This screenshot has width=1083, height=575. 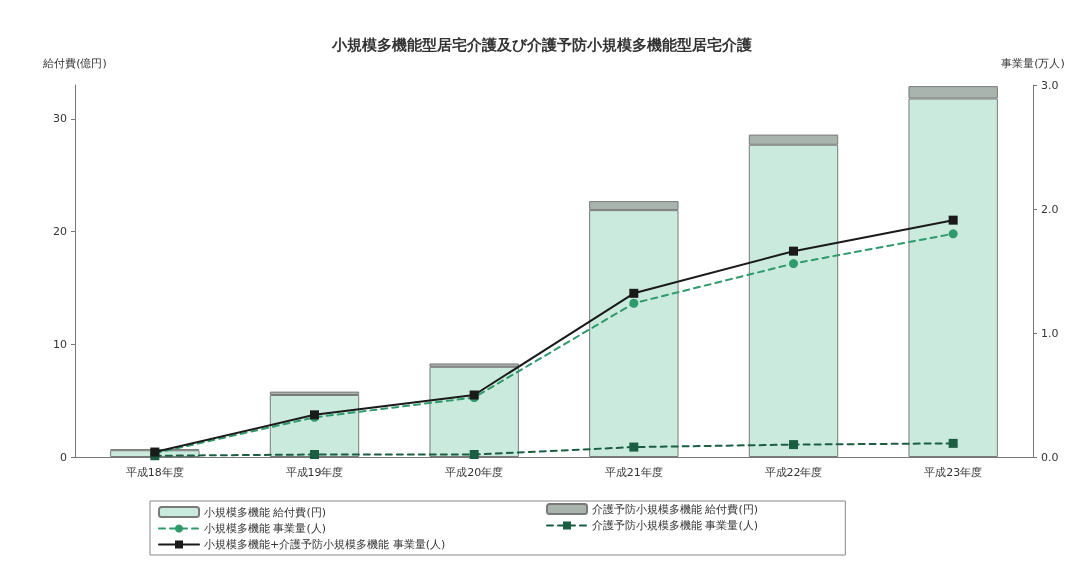 I want to click on y-tick-label: 0, so click(x=63, y=457).